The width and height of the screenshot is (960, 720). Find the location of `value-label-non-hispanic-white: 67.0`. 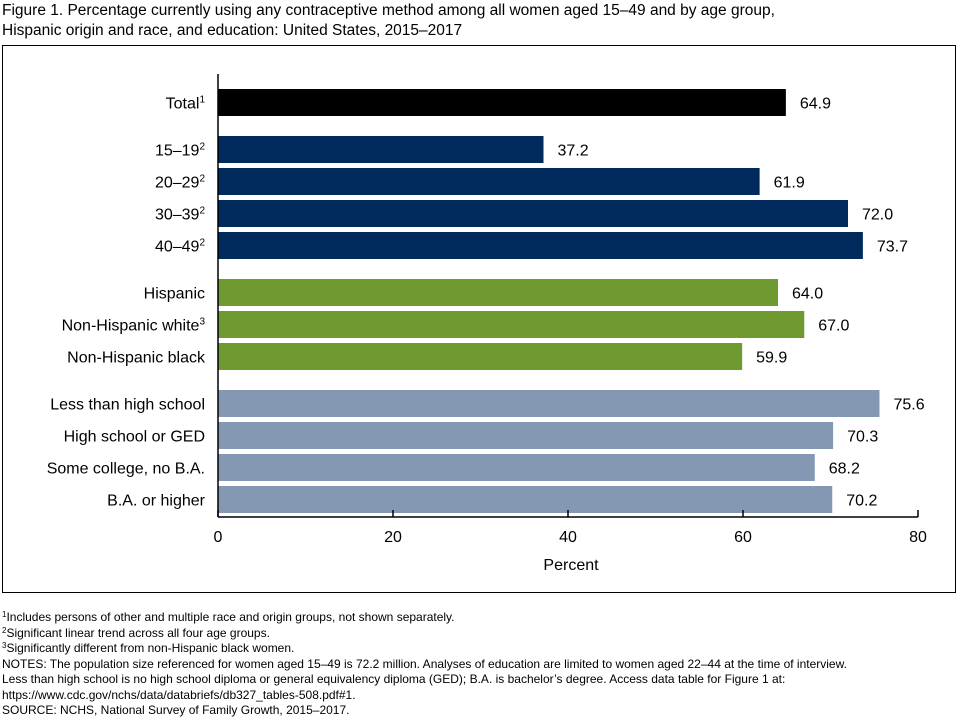

value-label-non-hispanic-white: 67.0 is located at coordinates (833, 326).